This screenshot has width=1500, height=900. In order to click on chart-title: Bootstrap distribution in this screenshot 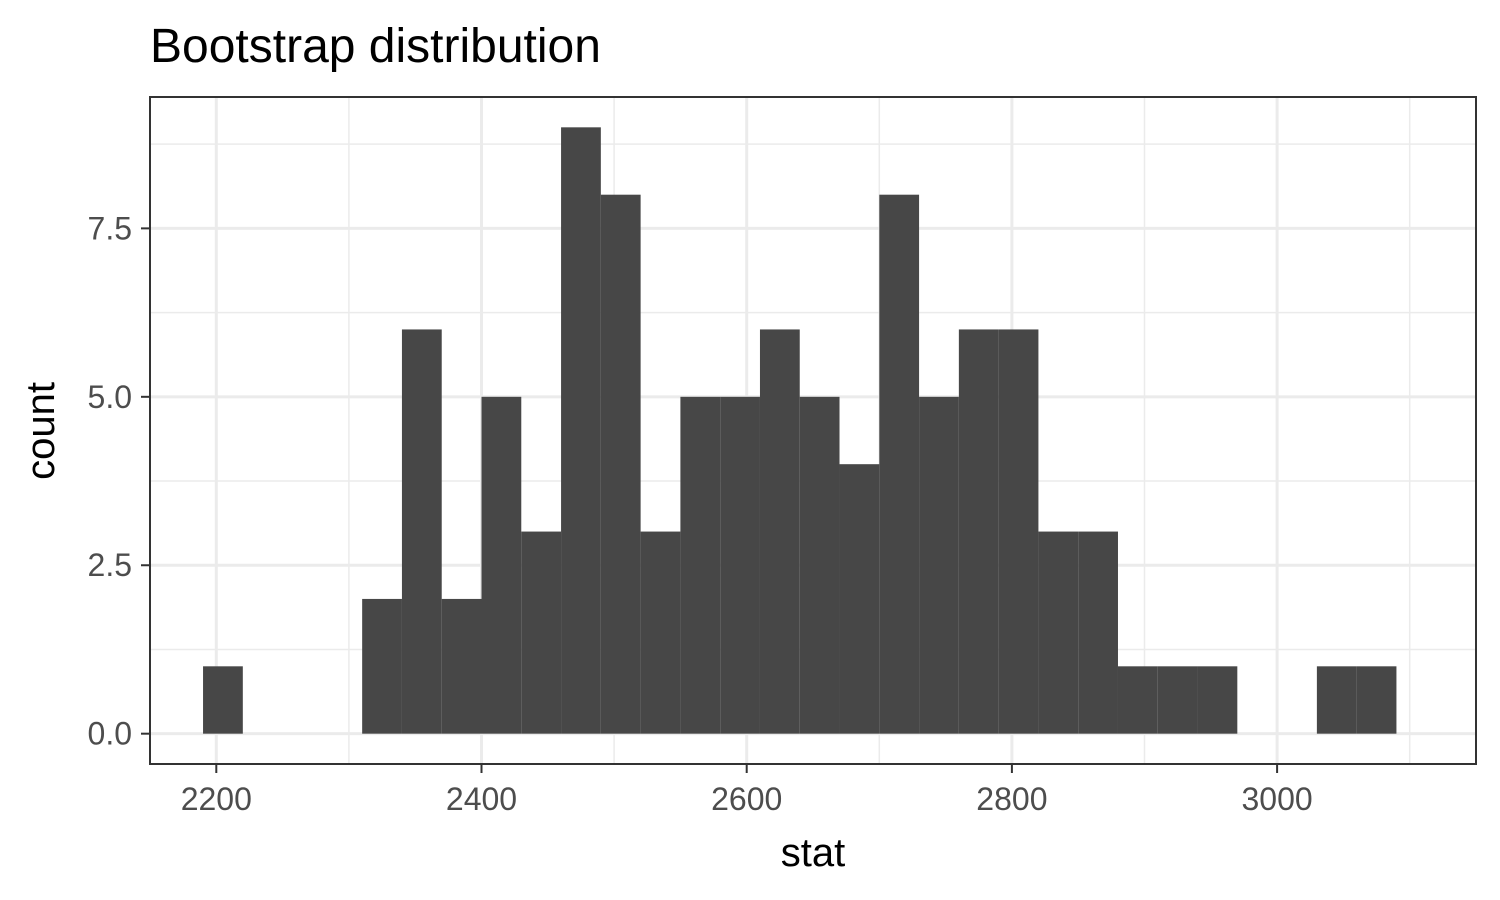, I will do `click(375, 46)`.